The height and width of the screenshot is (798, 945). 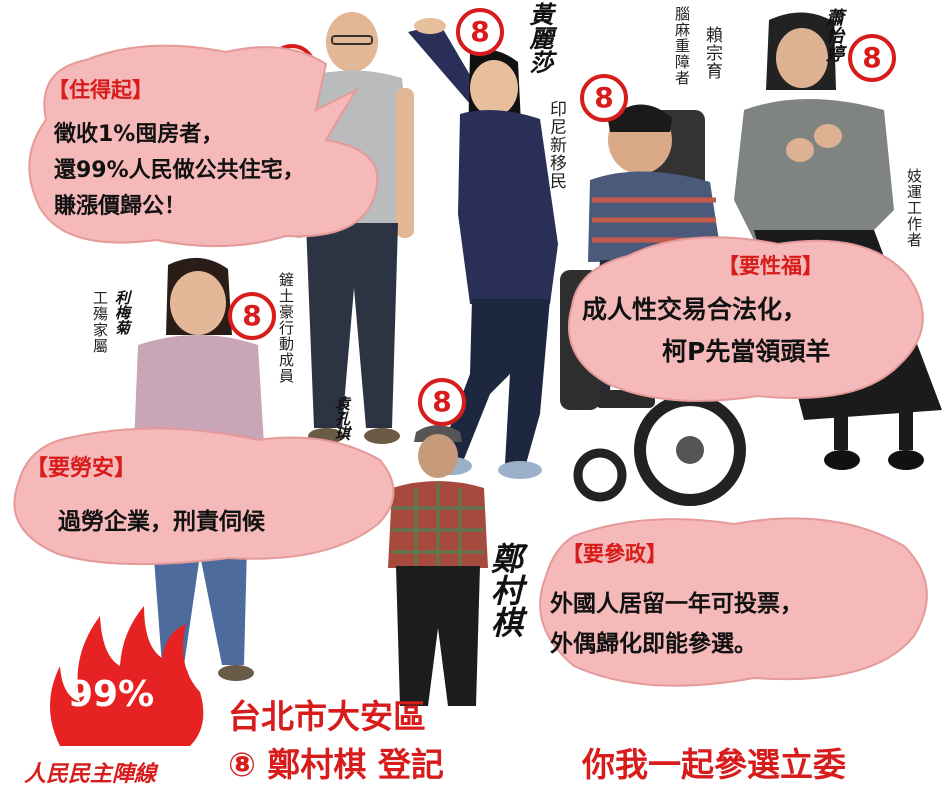 What do you see at coordinates (872, 58) in the screenshot?
I see `number-badge-hsiao: 8` at bounding box center [872, 58].